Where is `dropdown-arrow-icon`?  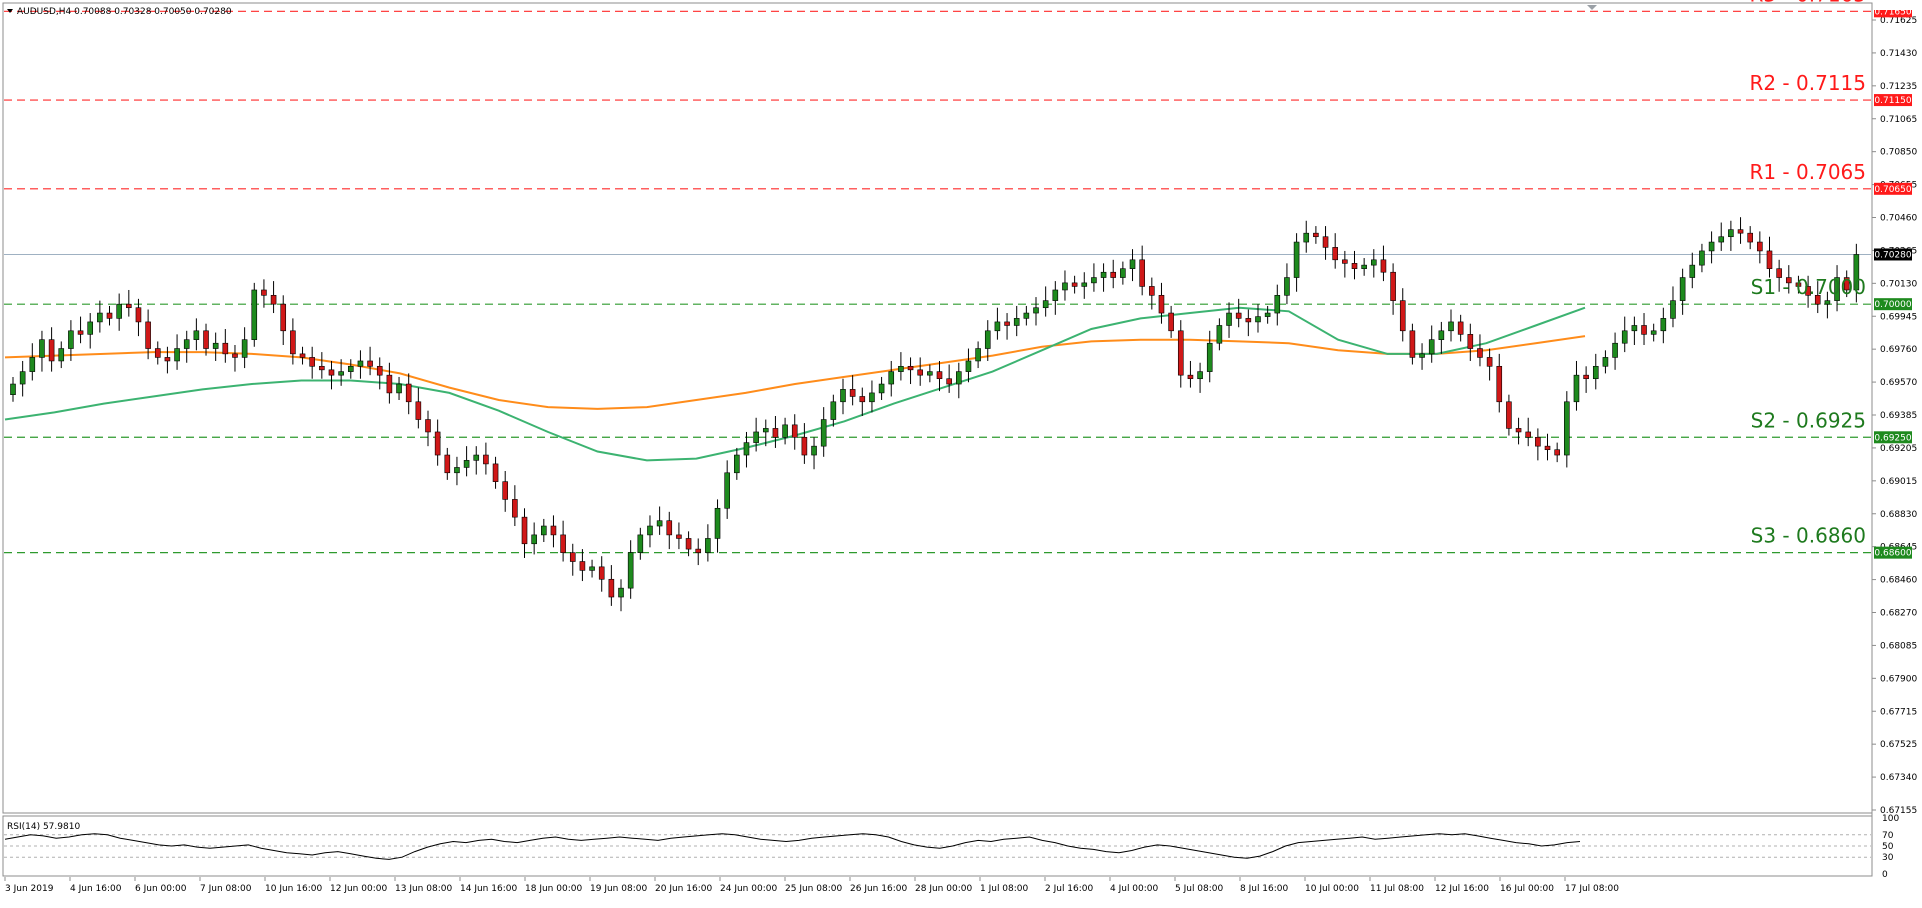 dropdown-arrow-icon is located at coordinates (10, 11).